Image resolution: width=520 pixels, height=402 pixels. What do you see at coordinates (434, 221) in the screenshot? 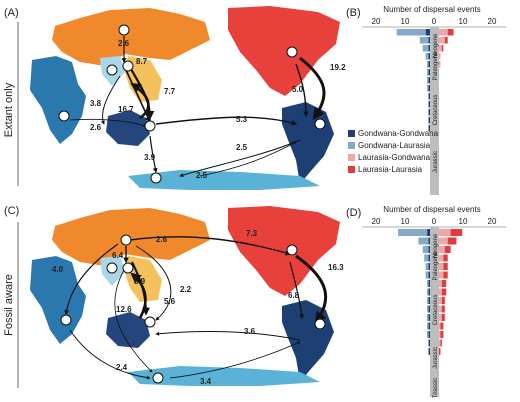
I see `tick-labels-d: 20 10 0 10 20` at bounding box center [434, 221].